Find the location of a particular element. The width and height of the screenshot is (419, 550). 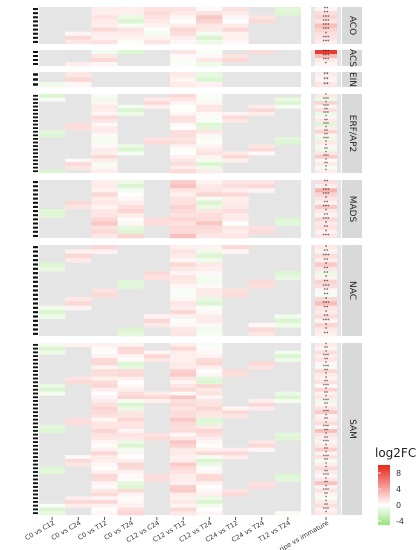

panel-aco is located at coordinates (167, 26).